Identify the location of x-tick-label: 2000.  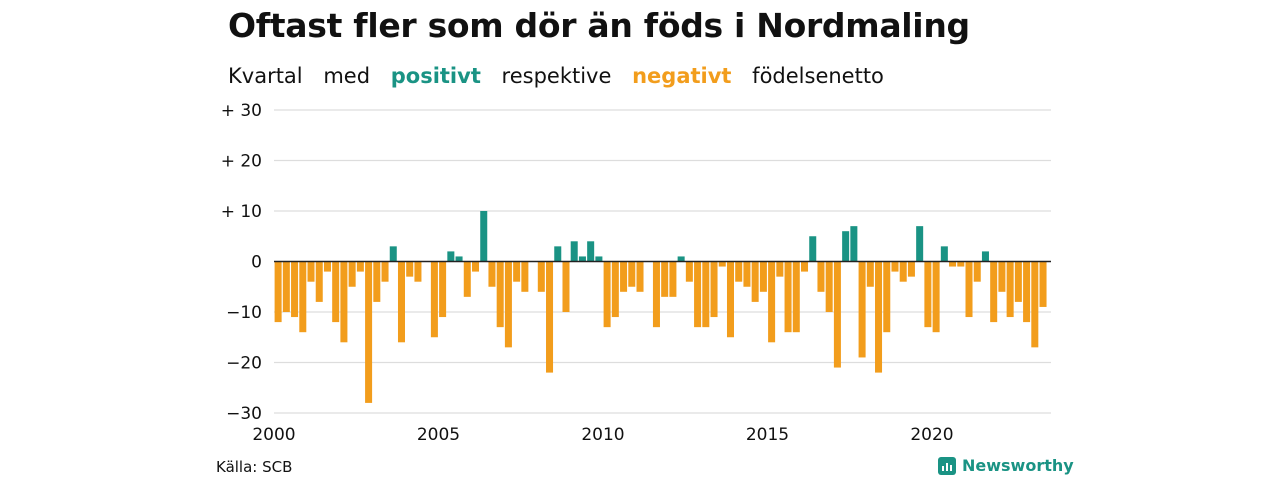
(273, 435).